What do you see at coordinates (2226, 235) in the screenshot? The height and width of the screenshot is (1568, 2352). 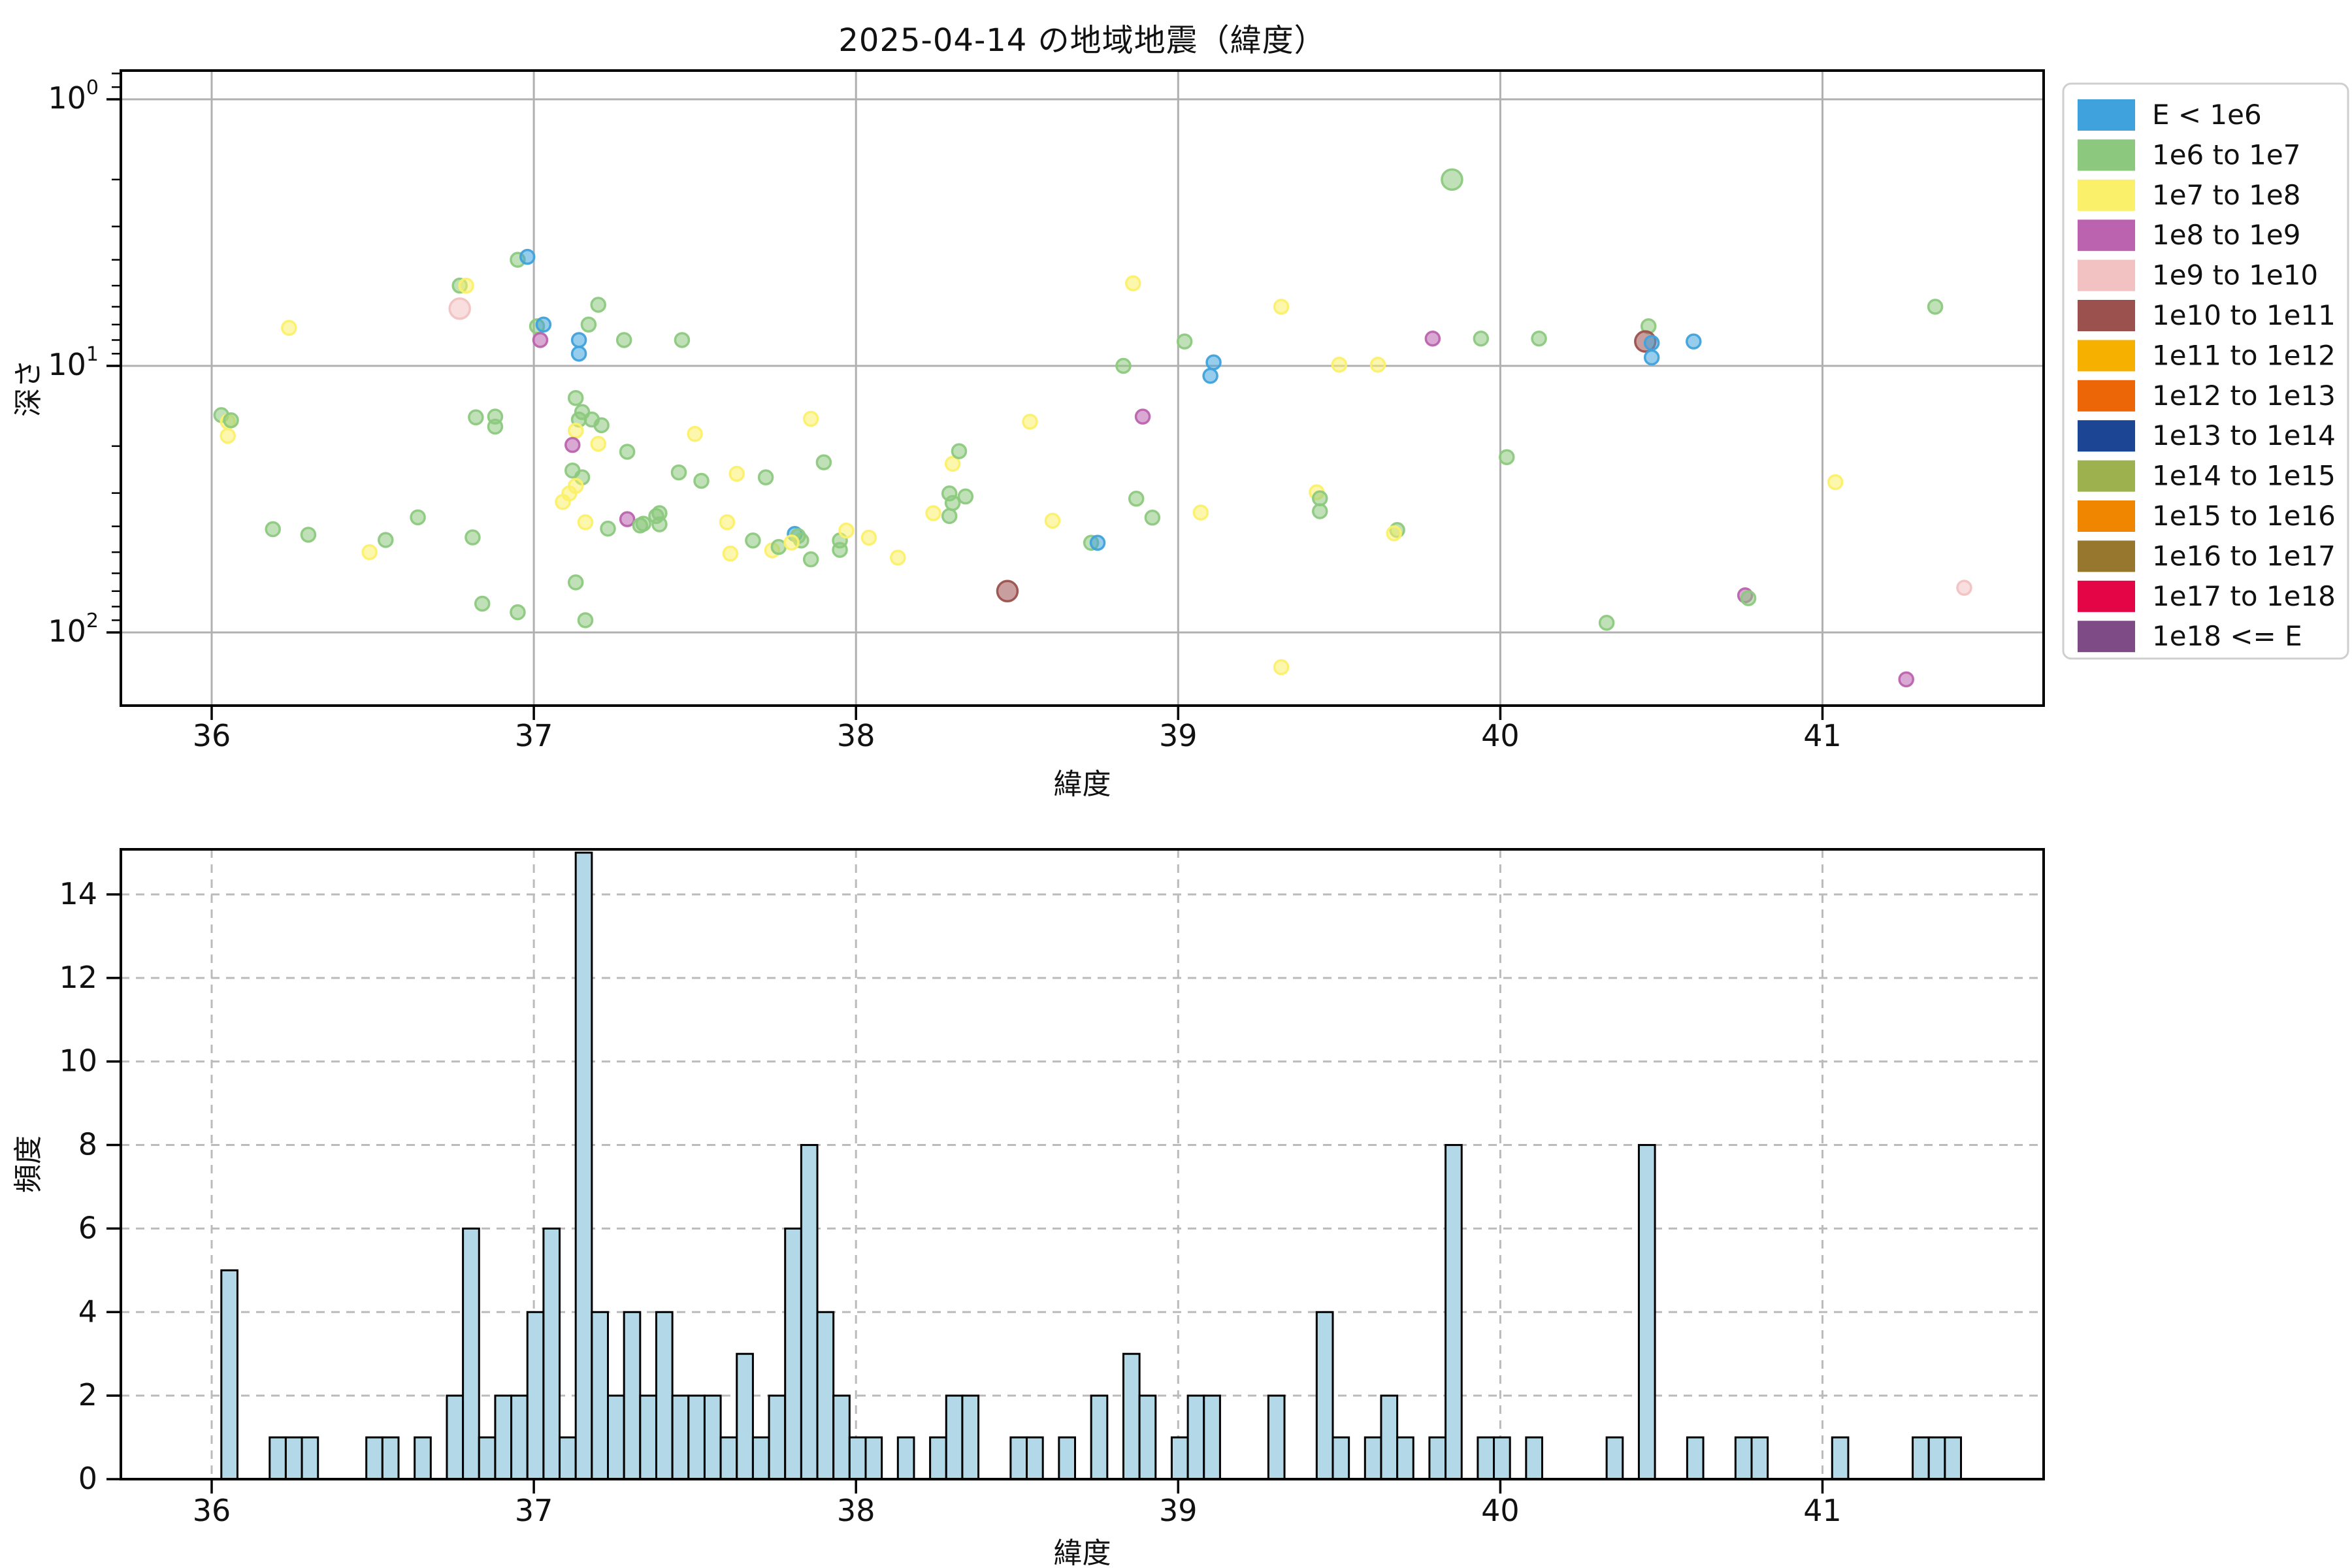 I see `legend-label: 1e8 to 1e9` at bounding box center [2226, 235].